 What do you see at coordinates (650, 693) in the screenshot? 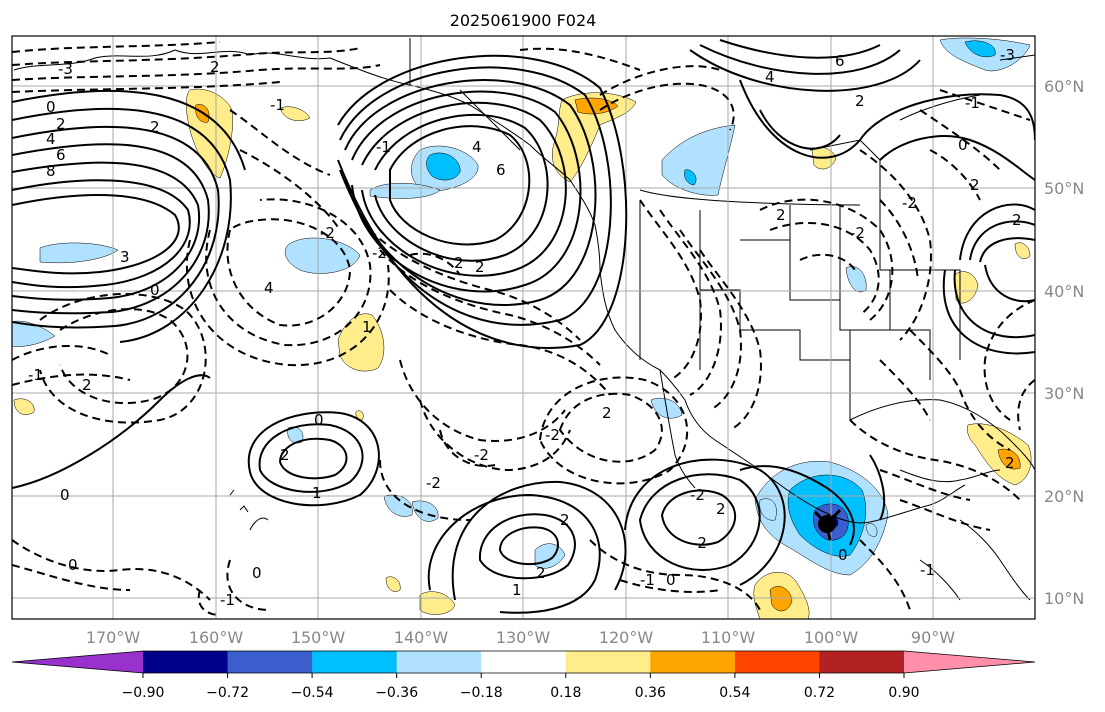
I see `colorbar-tick-label: 0.36` at bounding box center [650, 693].